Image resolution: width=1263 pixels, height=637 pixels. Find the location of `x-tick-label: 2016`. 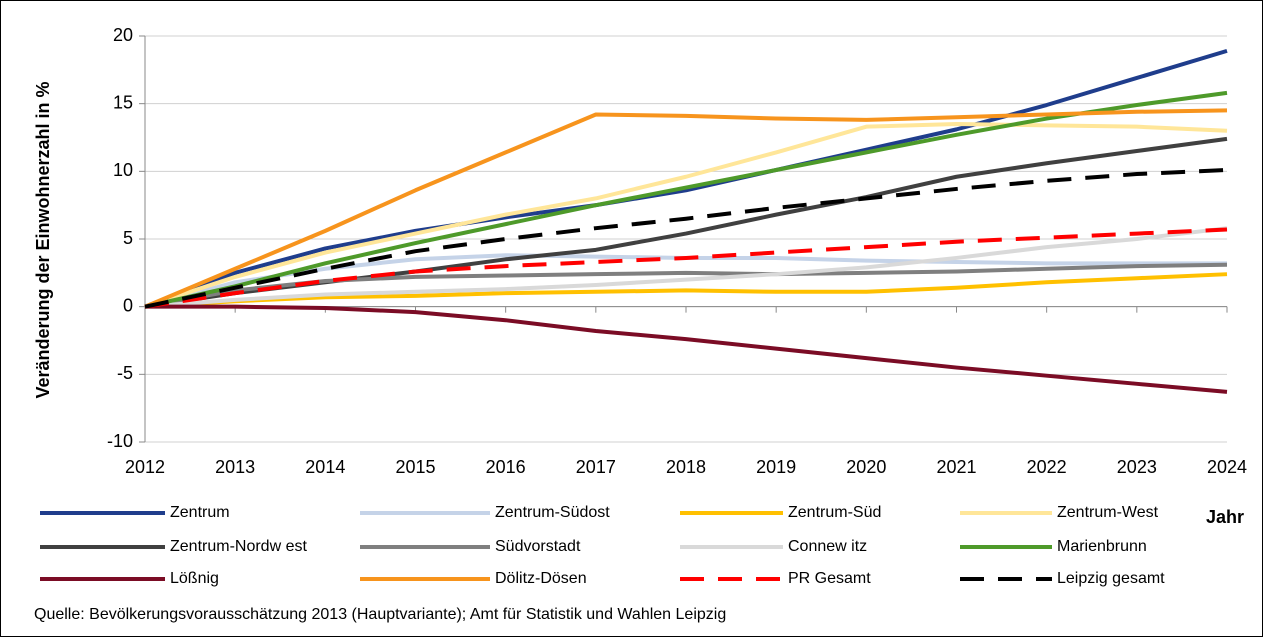

x-tick-label: 2016 is located at coordinates (506, 467).